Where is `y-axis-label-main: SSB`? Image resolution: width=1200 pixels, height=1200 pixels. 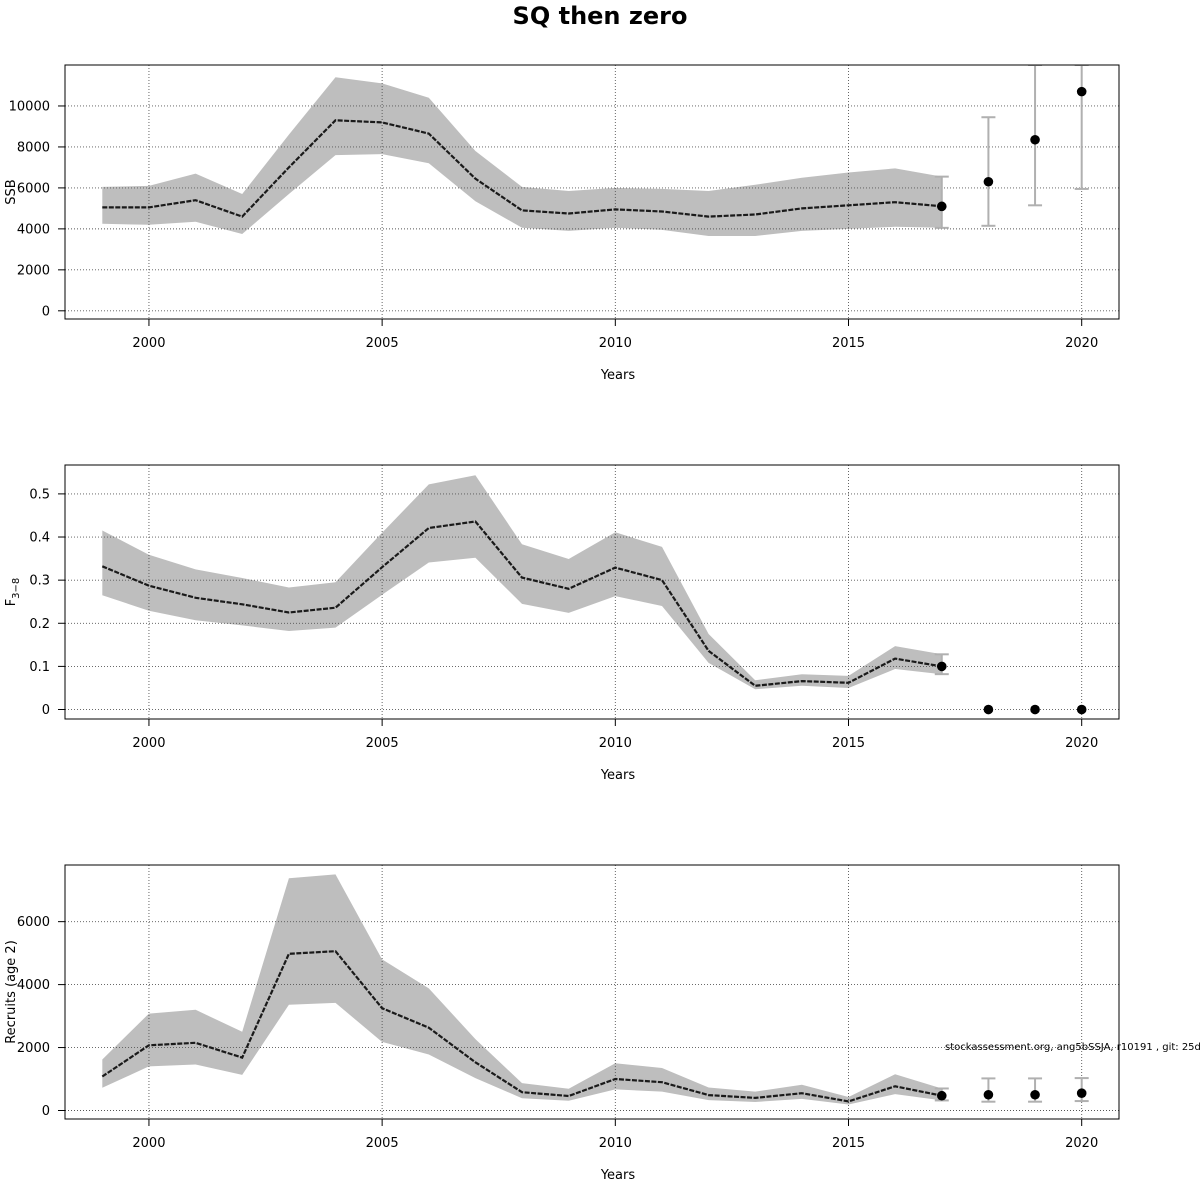 y-axis-label-main: SSB is located at coordinates (11, 191).